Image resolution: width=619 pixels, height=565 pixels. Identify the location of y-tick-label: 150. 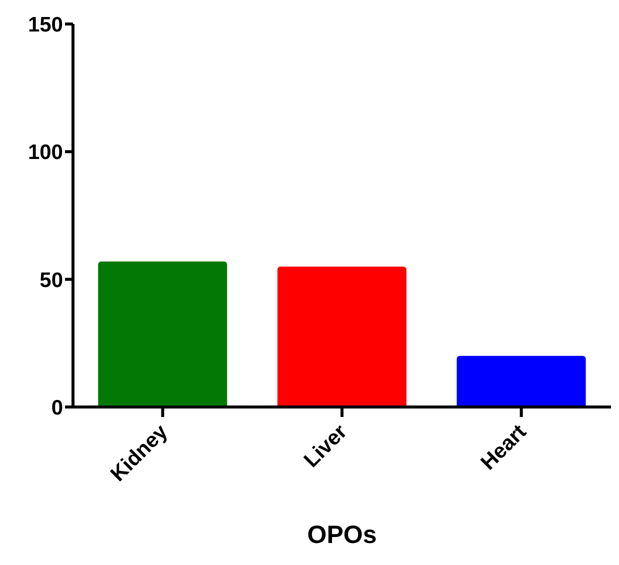
(45, 24).